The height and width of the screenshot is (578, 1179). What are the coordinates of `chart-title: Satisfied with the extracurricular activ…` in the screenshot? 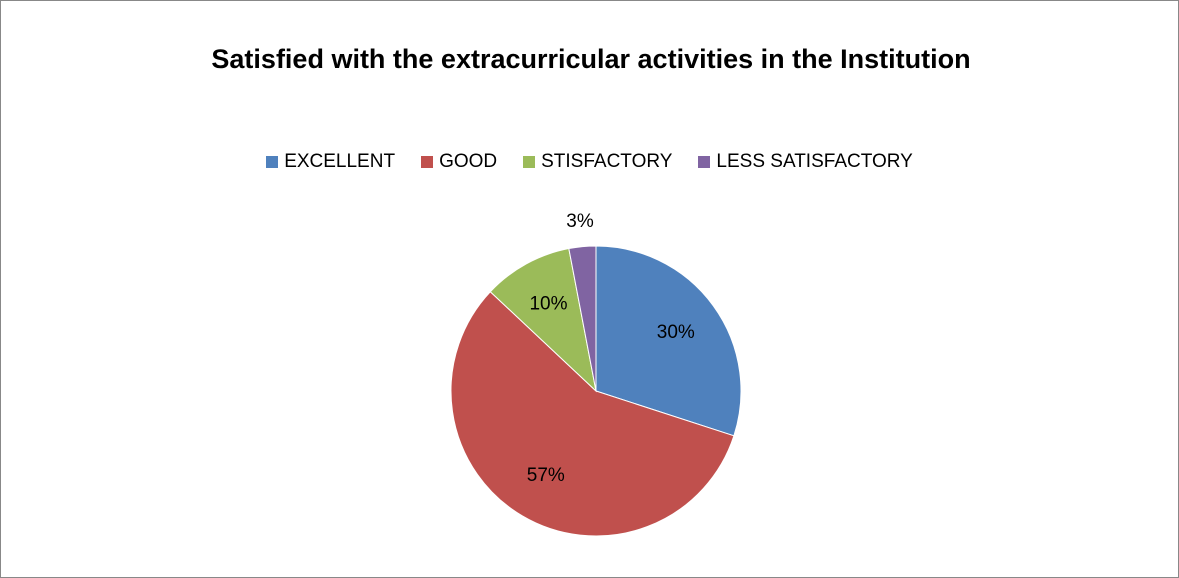 It's located at (591, 59).